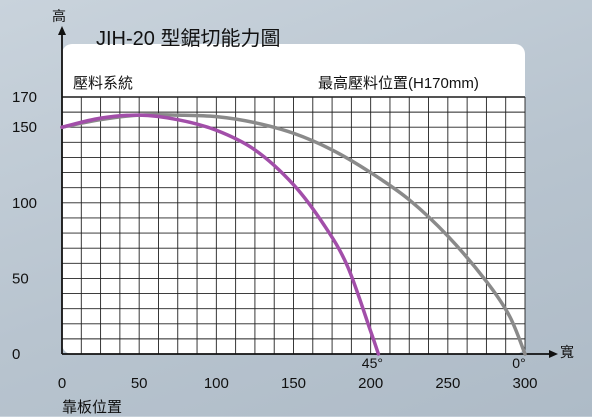  What do you see at coordinates (16, 354) in the screenshot?
I see `y-tick-label: 0` at bounding box center [16, 354].